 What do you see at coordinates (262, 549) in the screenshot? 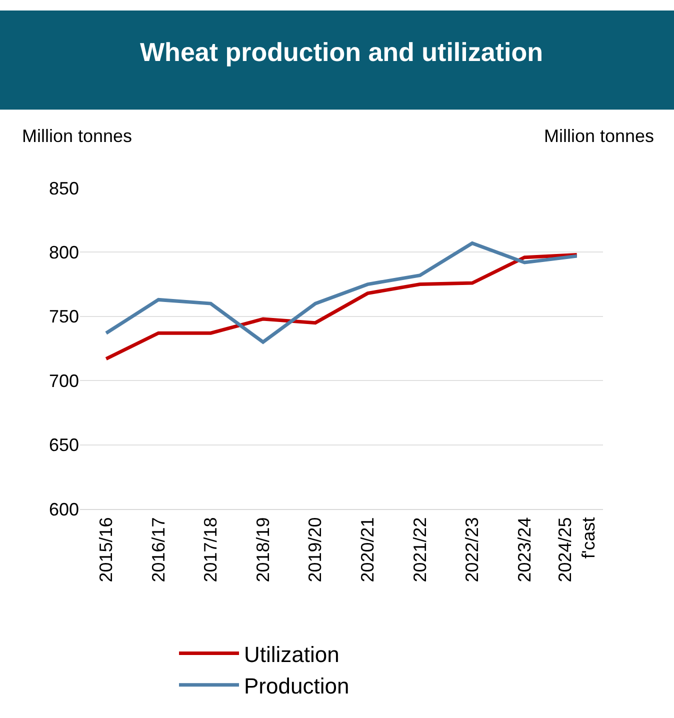
I see `x-tick-label: 2018/19` at bounding box center [262, 549].